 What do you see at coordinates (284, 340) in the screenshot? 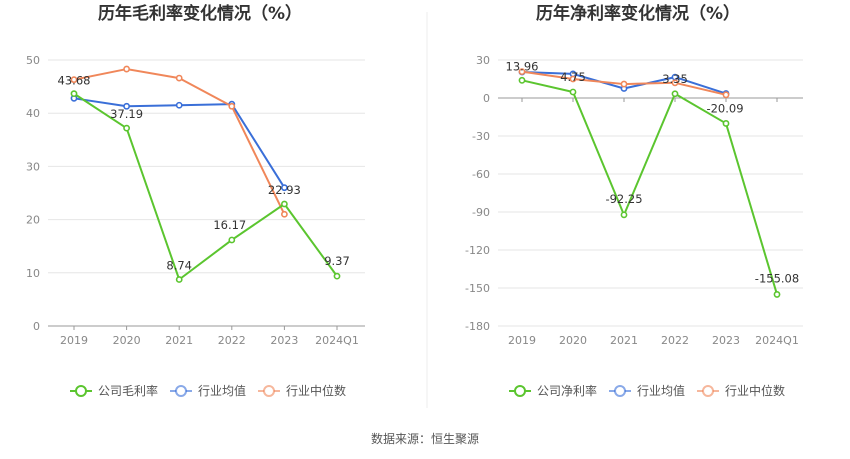
I see `gross-margin-x-tick-label: 2023` at bounding box center [284, 340].